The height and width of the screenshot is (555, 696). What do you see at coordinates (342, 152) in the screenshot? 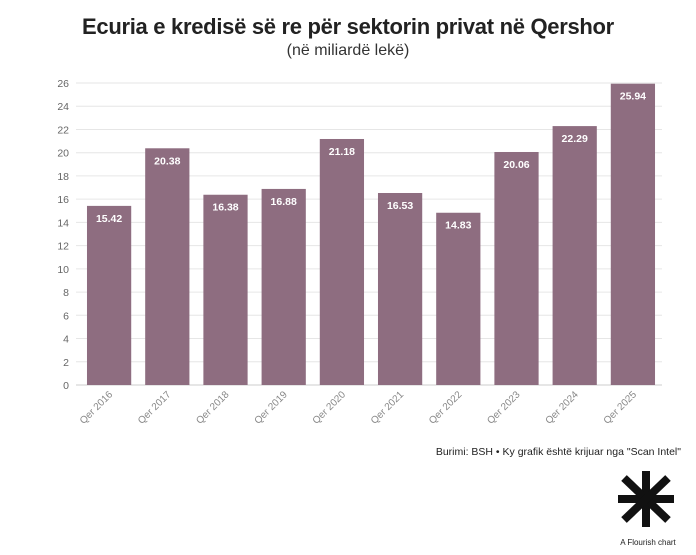
I see `bar-value-label: 21.18` at bounding box center [342, 152].